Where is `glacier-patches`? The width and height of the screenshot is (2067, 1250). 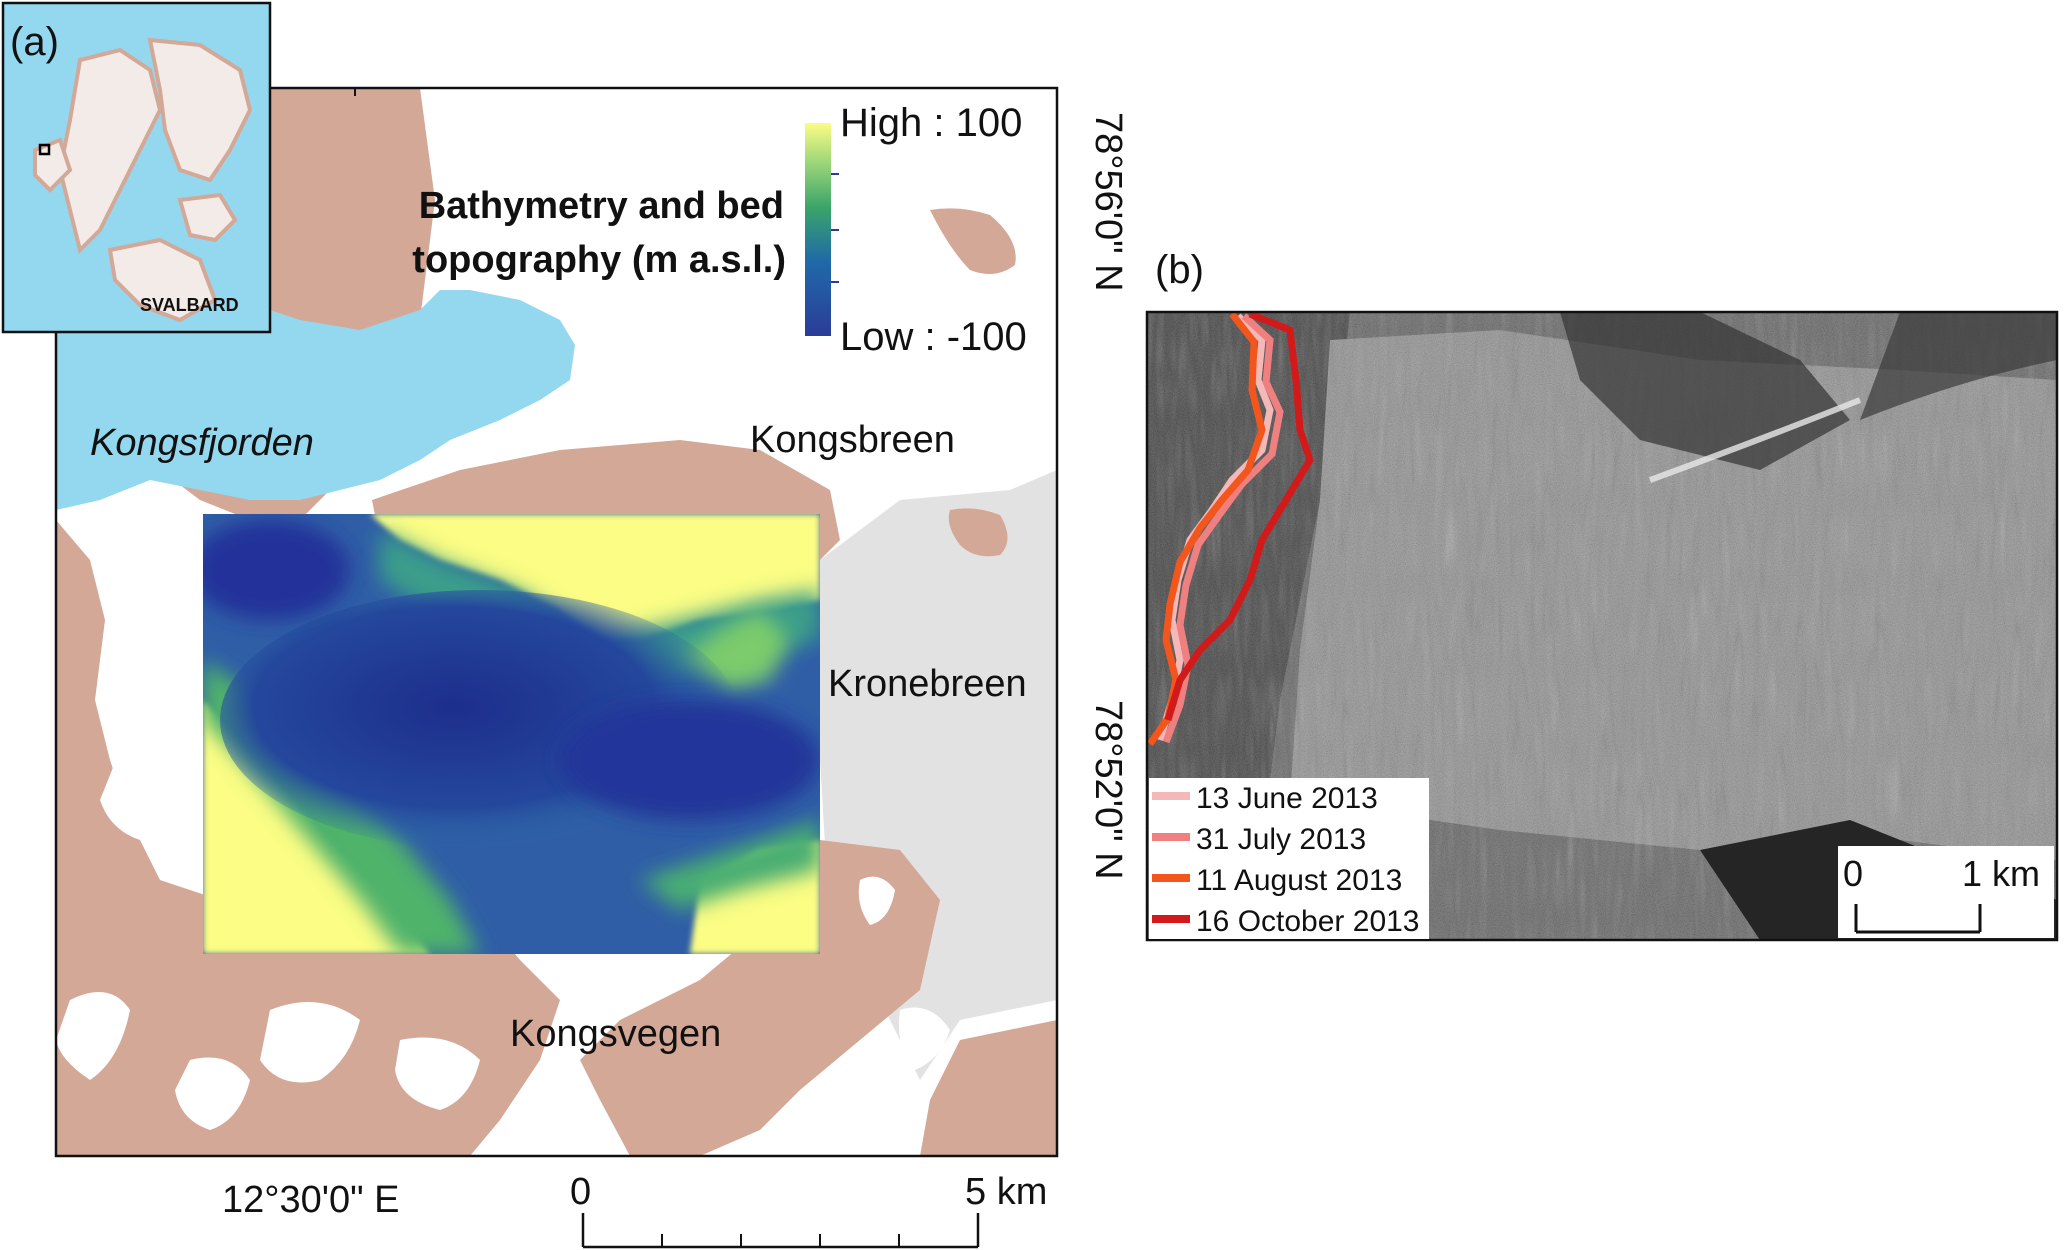
glacier-patches is located at coordinates (503, 938).